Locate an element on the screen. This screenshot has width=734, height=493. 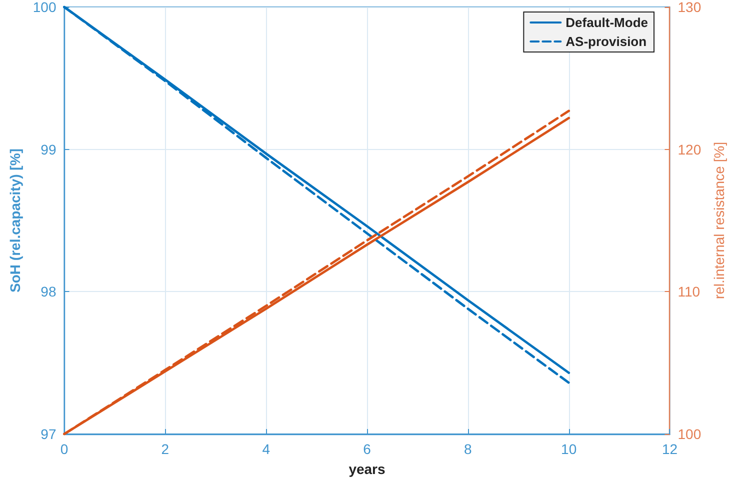
x-tick-label: 8 is located at coordinates (468, 449).